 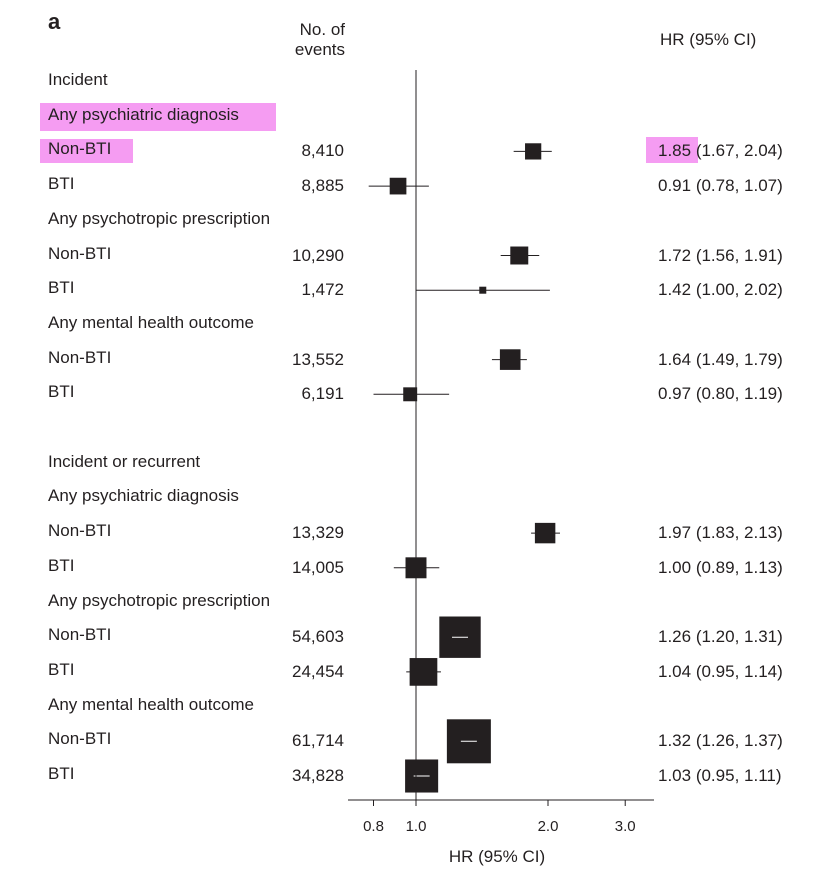 What do you see at coordinates (318, 741) in the screenshot?
I see `events-count: 61,714` at bounding box center [318, 741].